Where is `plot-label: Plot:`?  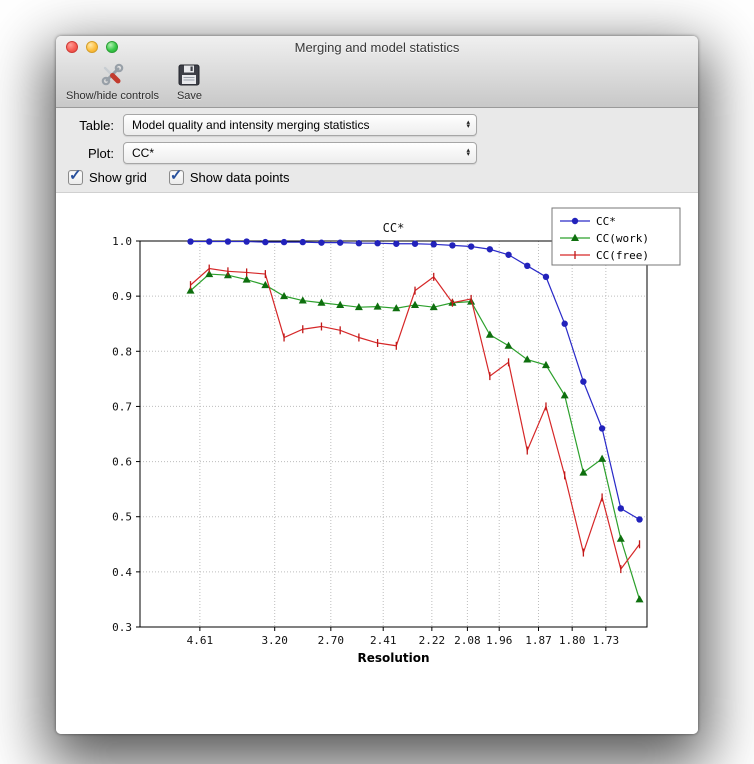
plot-label: Plot: is located at coordinates (100, 153).